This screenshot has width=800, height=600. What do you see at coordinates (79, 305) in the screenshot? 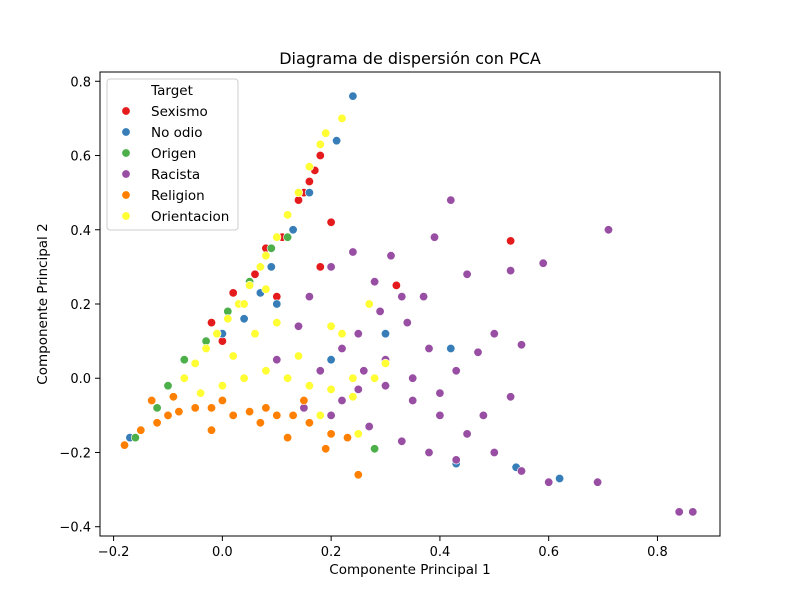
I see `y-axis: −0.4 −0.2 0.0 0.2 0.4 0.6 0.8` at bounding box center [79, 305].